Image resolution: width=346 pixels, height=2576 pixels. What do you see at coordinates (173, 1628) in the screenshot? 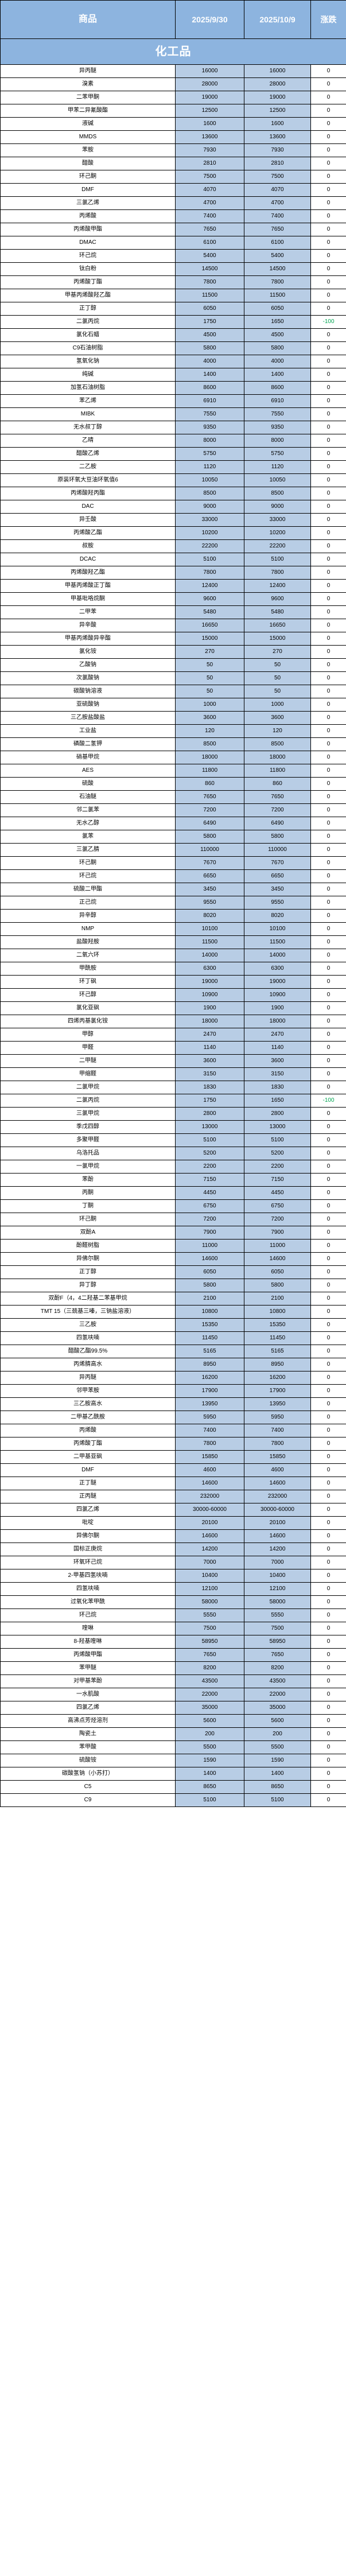
I see `table-row: 喹啉 7500 7500 0` at bounding box center [173, 1628].